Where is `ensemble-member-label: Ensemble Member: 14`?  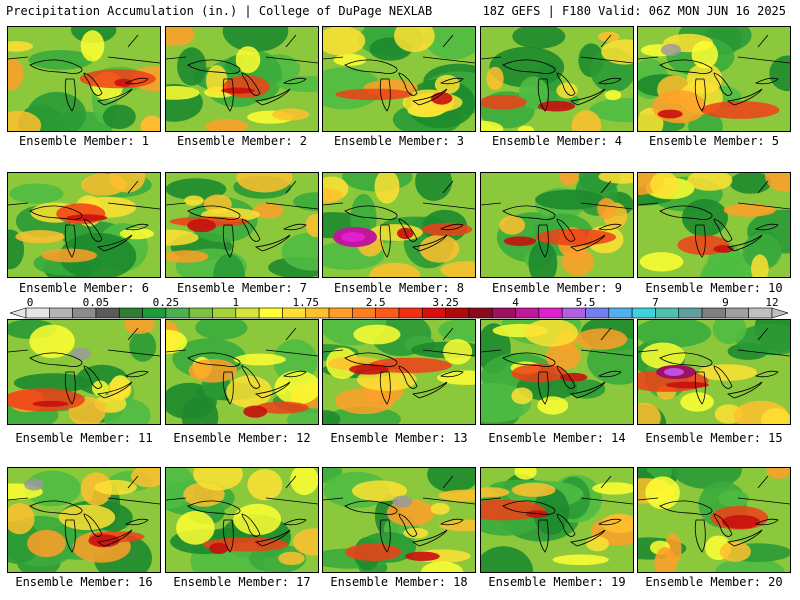 ensemble-member-label: Ensemble Member: 14 is located at coordinates (557, 438).